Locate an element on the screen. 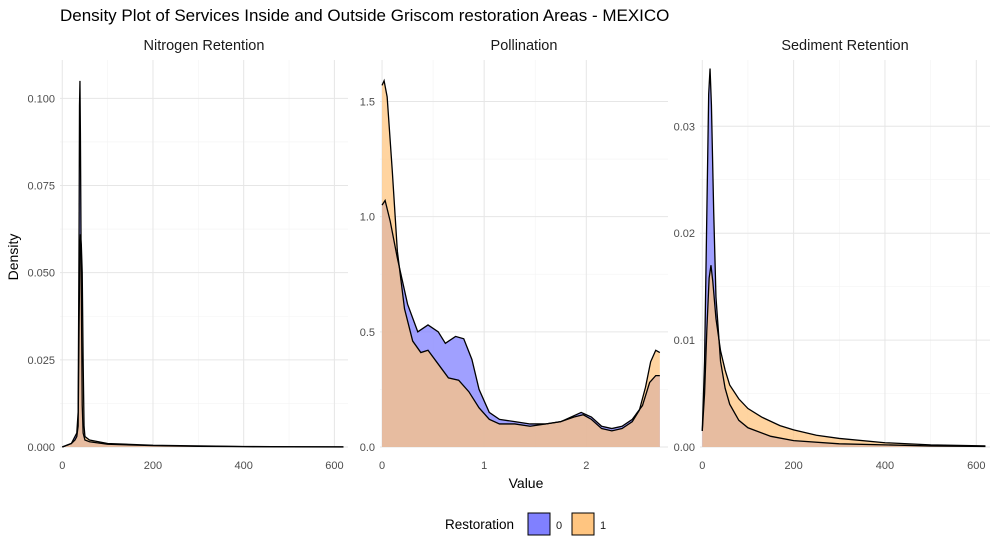 This screenshot has height=550, width=1000. facet-title: Pollination is located at coordinates (524, 46).